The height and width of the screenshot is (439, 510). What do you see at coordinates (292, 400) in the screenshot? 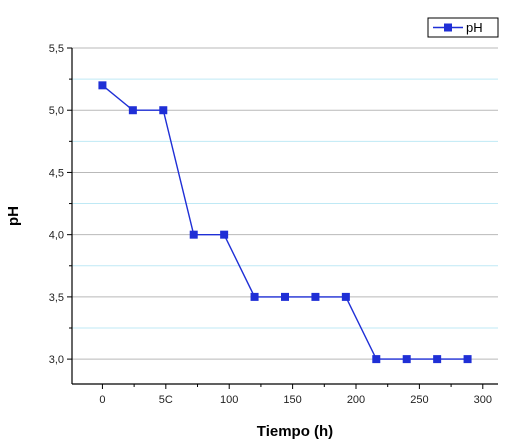
I see `x-tick-label: 150` at bounding box center [292, 400].